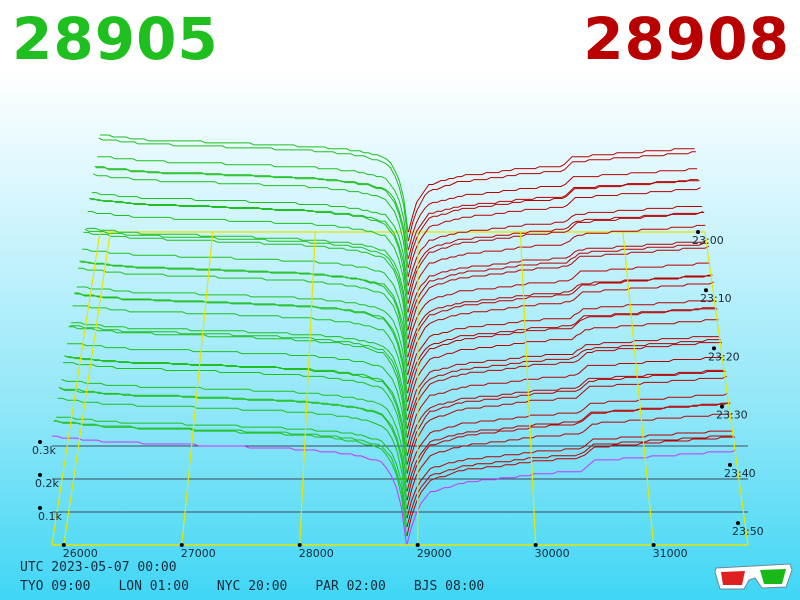  Describe the element at coordinates (98, 567) in the screenshot. I see `utc-timestamp: UTC 2023-05-07 00:00` at that location.